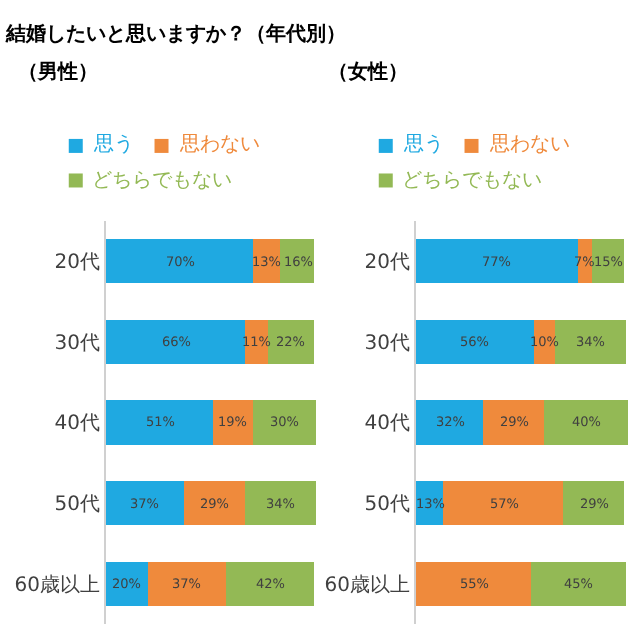 The width and height of the screenshot is (640, 640). Describe the element at coordinates (423, 145) in the screenshot. I see `text: 思う` at that location.